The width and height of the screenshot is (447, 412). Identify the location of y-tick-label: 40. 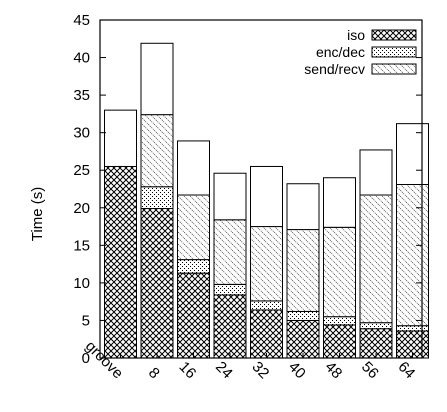
(81, 58).